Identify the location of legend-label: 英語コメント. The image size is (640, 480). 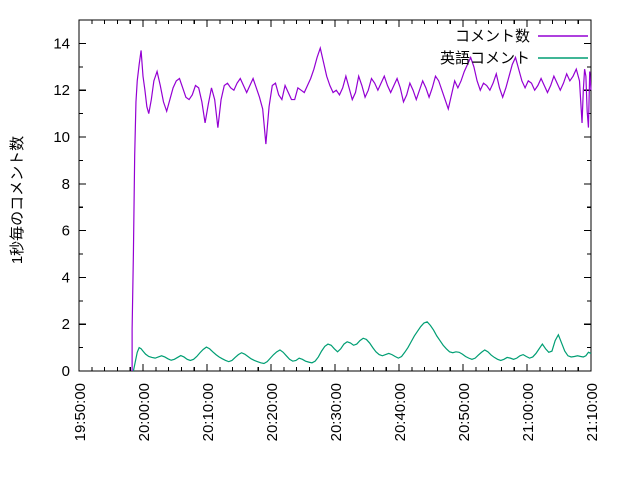
(485, 58).